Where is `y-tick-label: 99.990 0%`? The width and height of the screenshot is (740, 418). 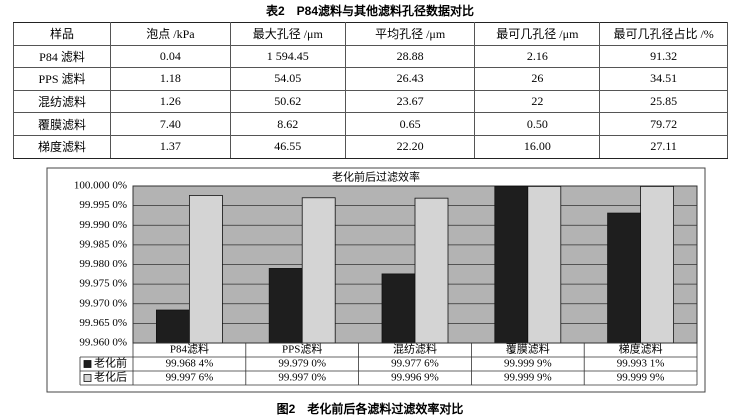 y-tick-label: 99.990 0% is located at coordinates (103, 225).